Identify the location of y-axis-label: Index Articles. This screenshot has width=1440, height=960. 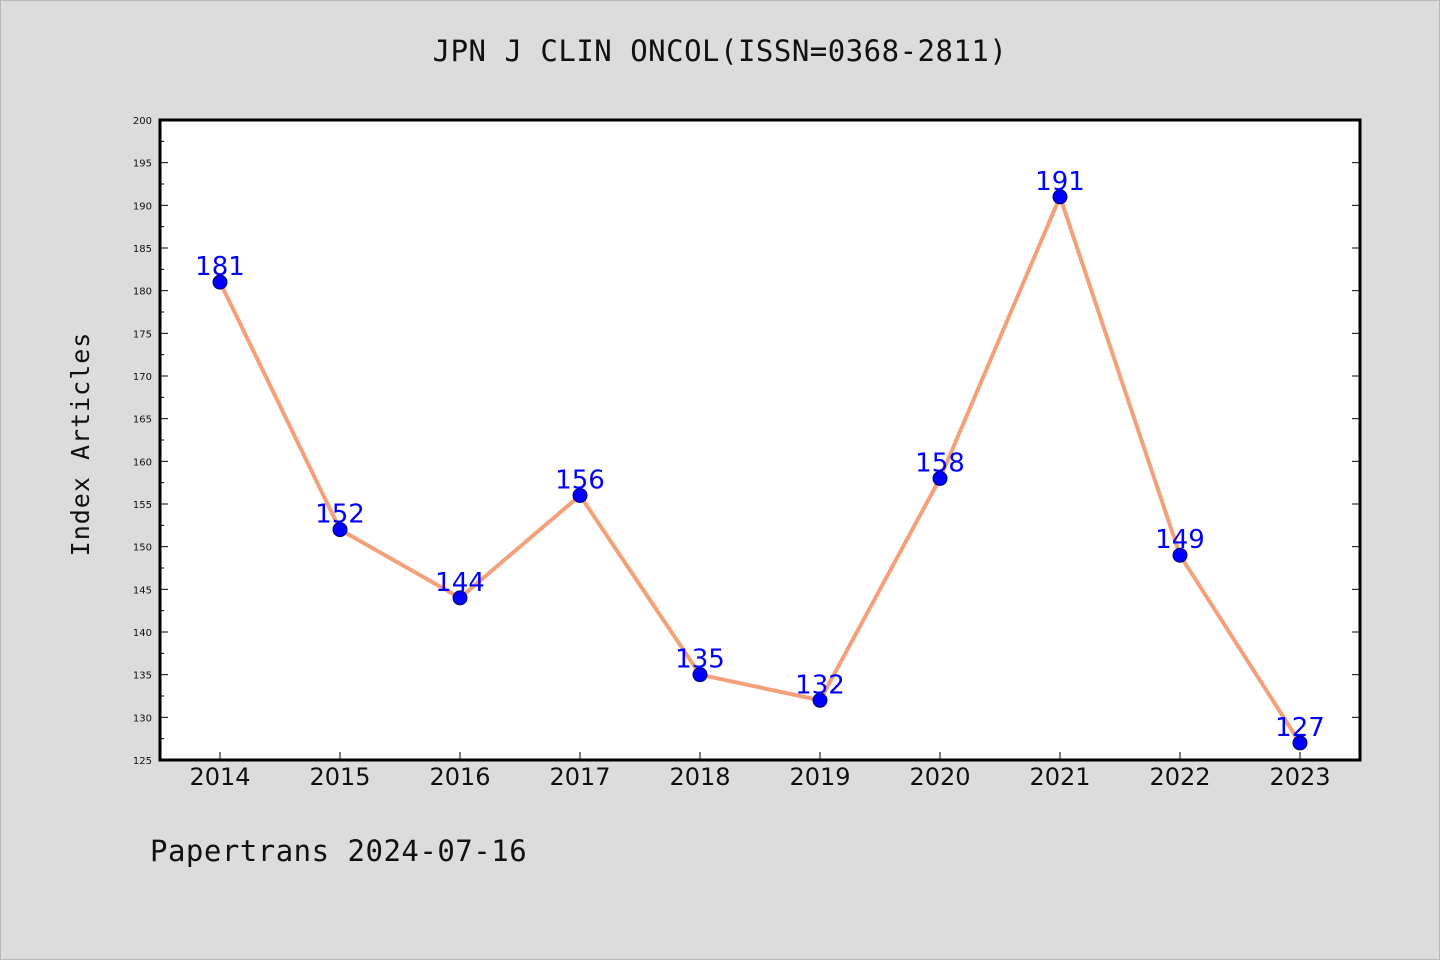
(80, 444).